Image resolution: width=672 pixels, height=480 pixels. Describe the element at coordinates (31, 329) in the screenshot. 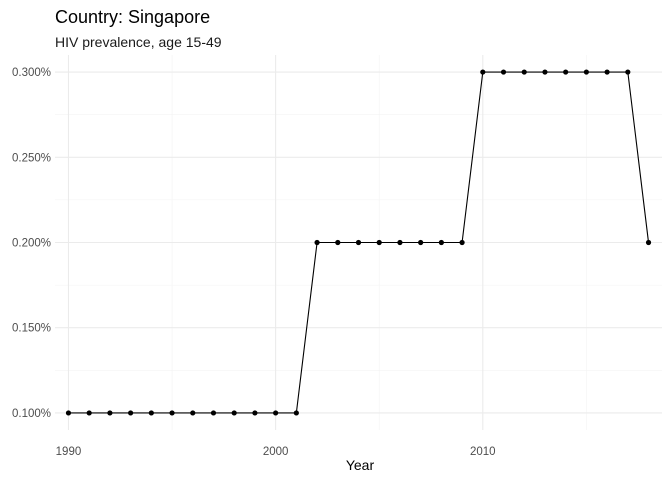

I see `y-tick-label: 0.150%` at that location.